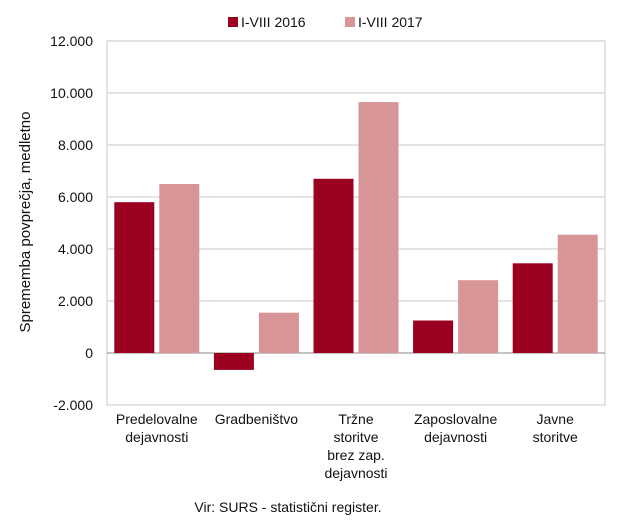 Image resolution: width=623 pixels, height=523 pixels. What do you see at coordinates (73, 405) in the screenshot?
I see `y-tick-label: -2.000` at bounding box center [73, 405].